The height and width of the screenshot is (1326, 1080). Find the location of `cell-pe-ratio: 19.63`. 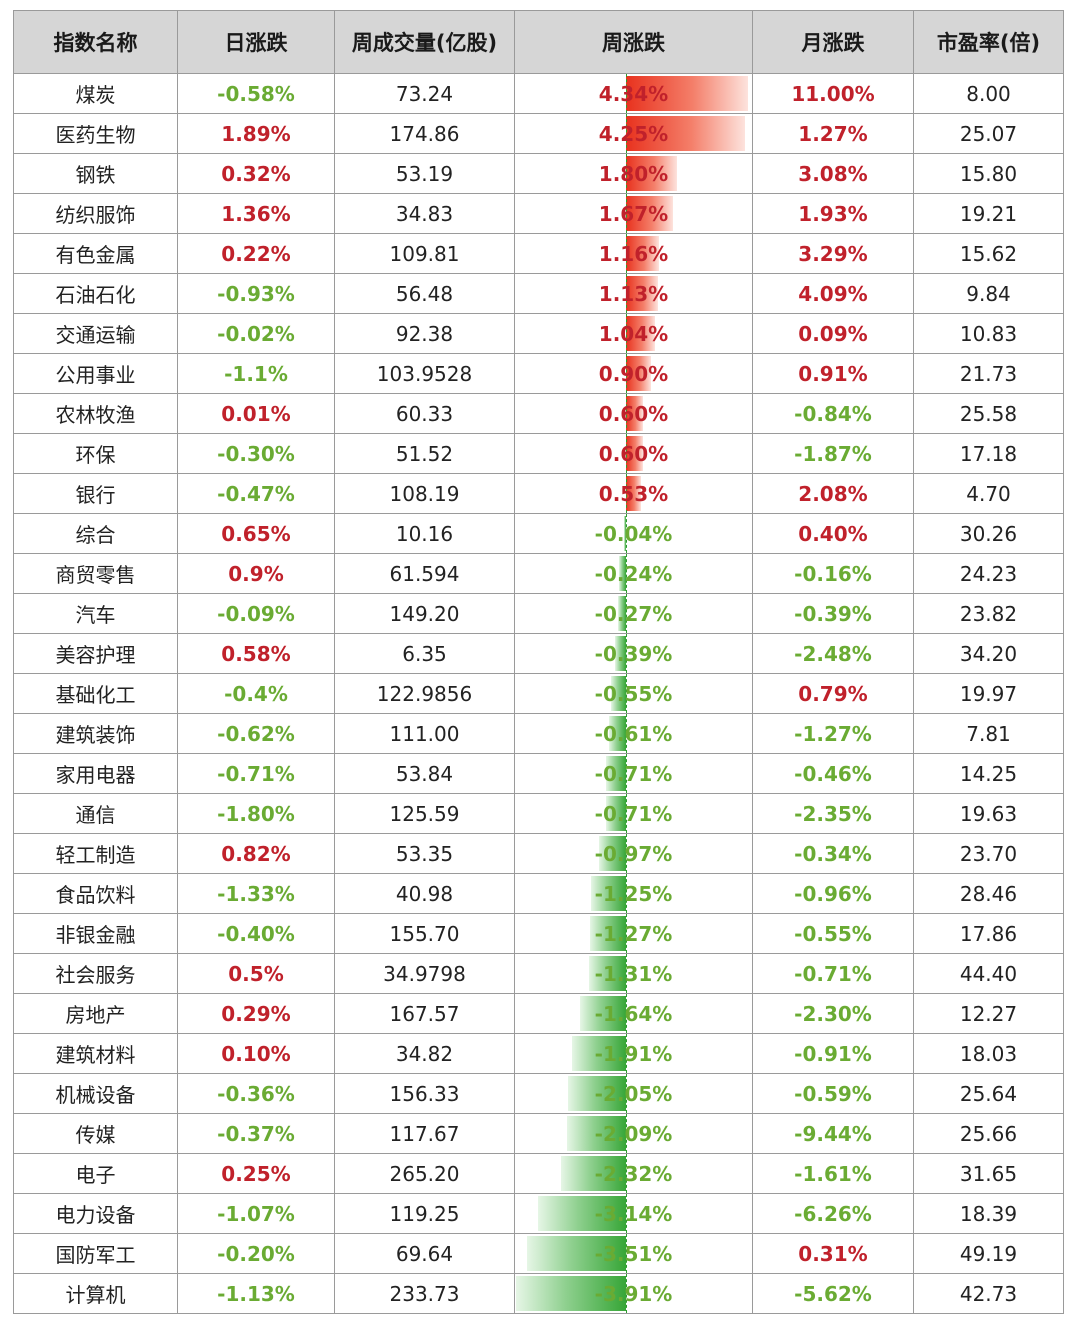

cell-pe-ratio: 19.63 is located at coordinates (988, 813).